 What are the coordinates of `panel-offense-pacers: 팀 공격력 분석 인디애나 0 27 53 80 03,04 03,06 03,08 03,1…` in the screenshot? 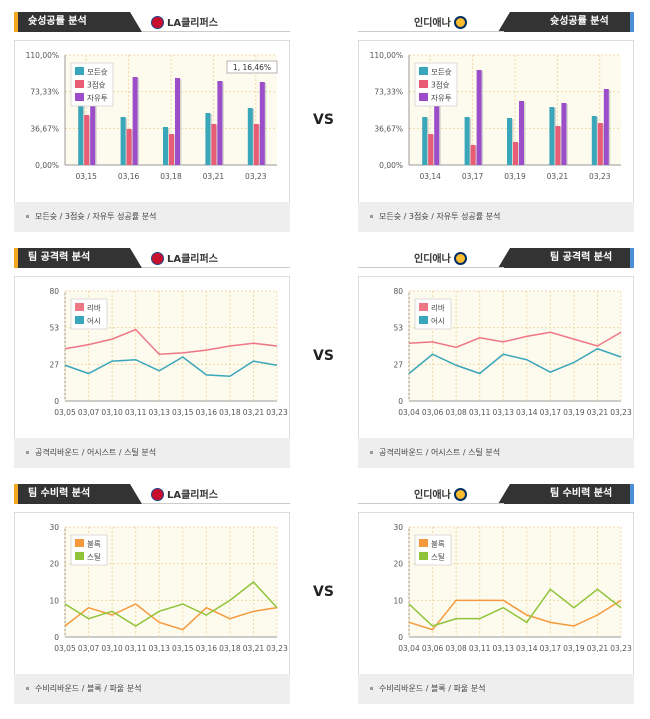 It's located at (496, 358).